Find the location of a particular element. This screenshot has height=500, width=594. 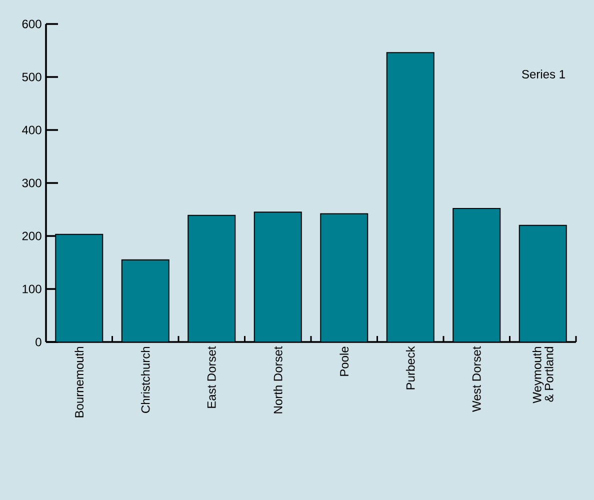

y-tick-label: 200 is located at coordinates (32, 236).